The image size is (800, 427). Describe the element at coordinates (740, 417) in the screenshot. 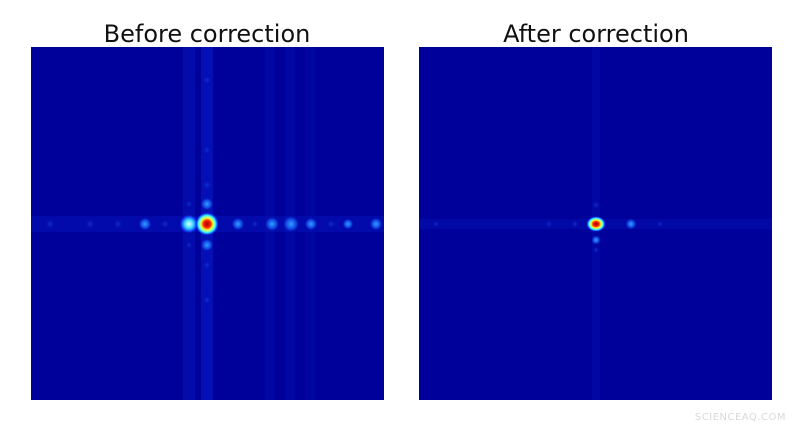

I see `watermark: SCIENCEAQ.COM` at that location.